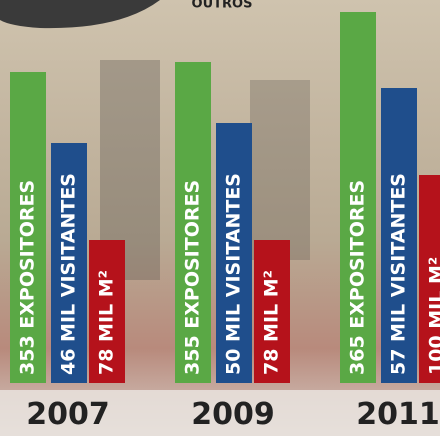 The image size is (440, 436). Describe the element at coordinates (222, 6) in the screenshot. I see `chart-title: OUTROS` at that location.